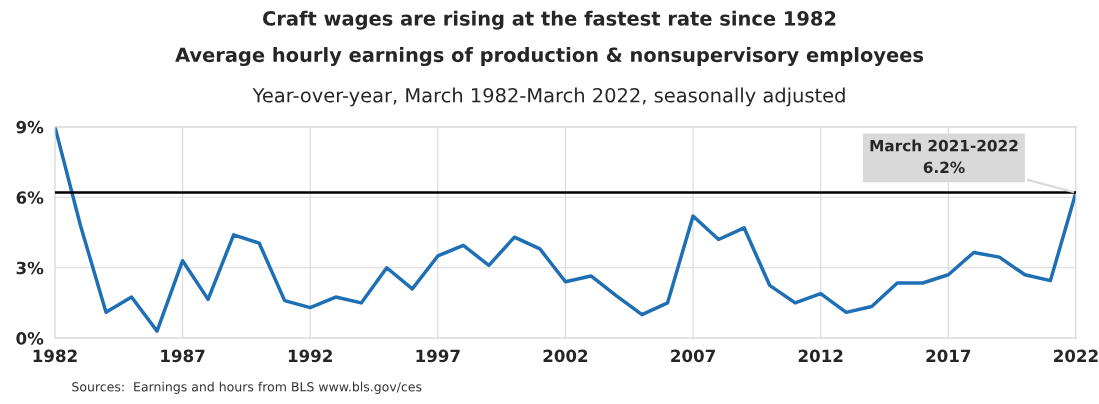 This screenshot has height=404, width=1099. Describe the element at coordinates (30, 127) in the screenshot. I see `y-tick-label: 9%` at that location.